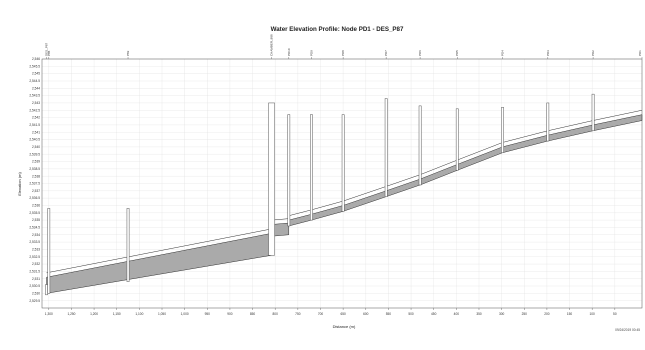 The height and width of the screenshot is (350, 645). What do you see at coordinates (457, 53) in the screenshot?
I see `node-label: PD5` at bounding box center [457, 53].